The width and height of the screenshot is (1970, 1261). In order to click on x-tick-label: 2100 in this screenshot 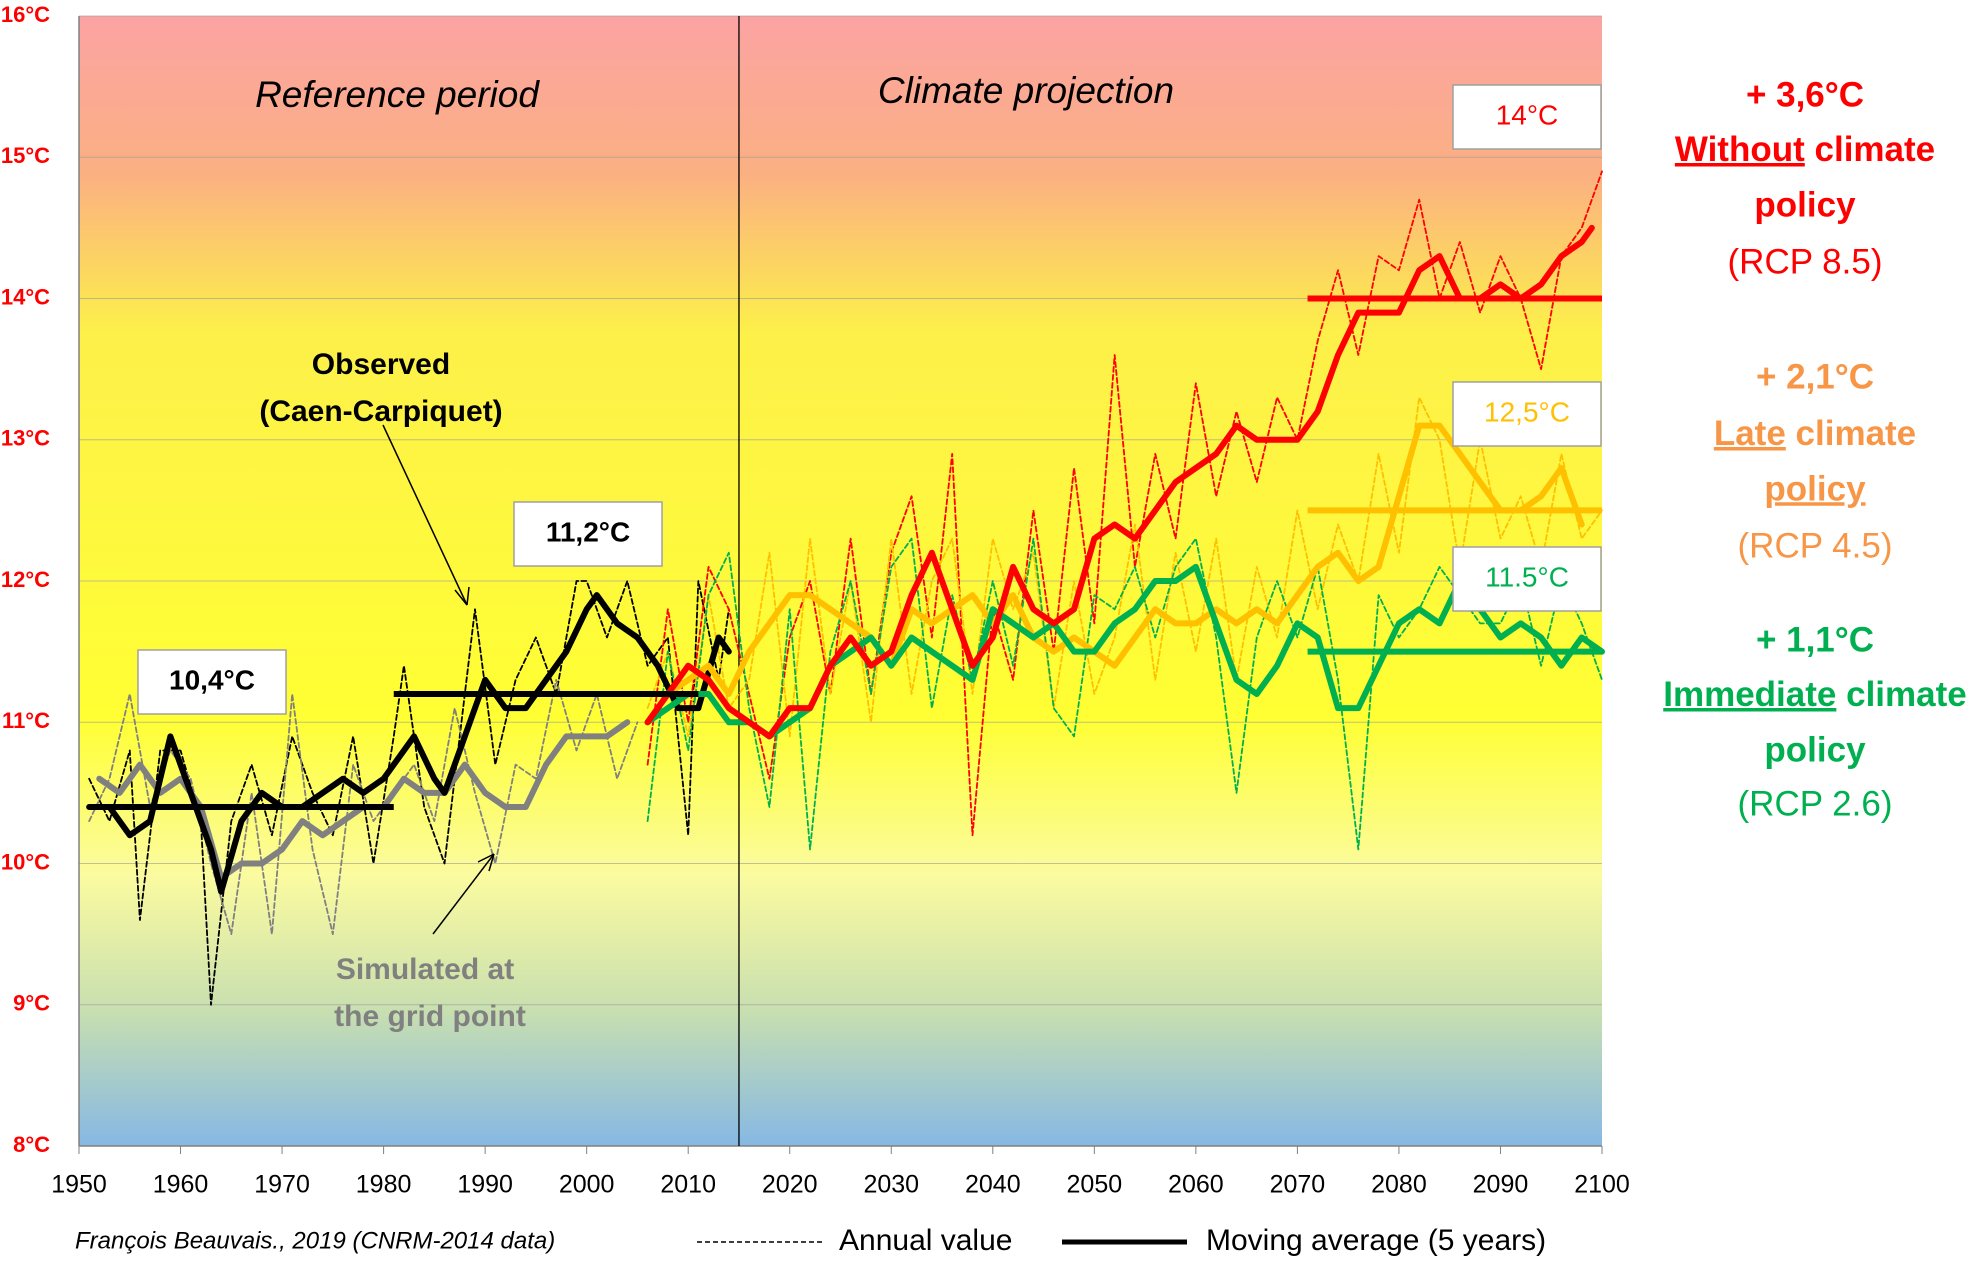, I will do `click(1602, 1185)`.